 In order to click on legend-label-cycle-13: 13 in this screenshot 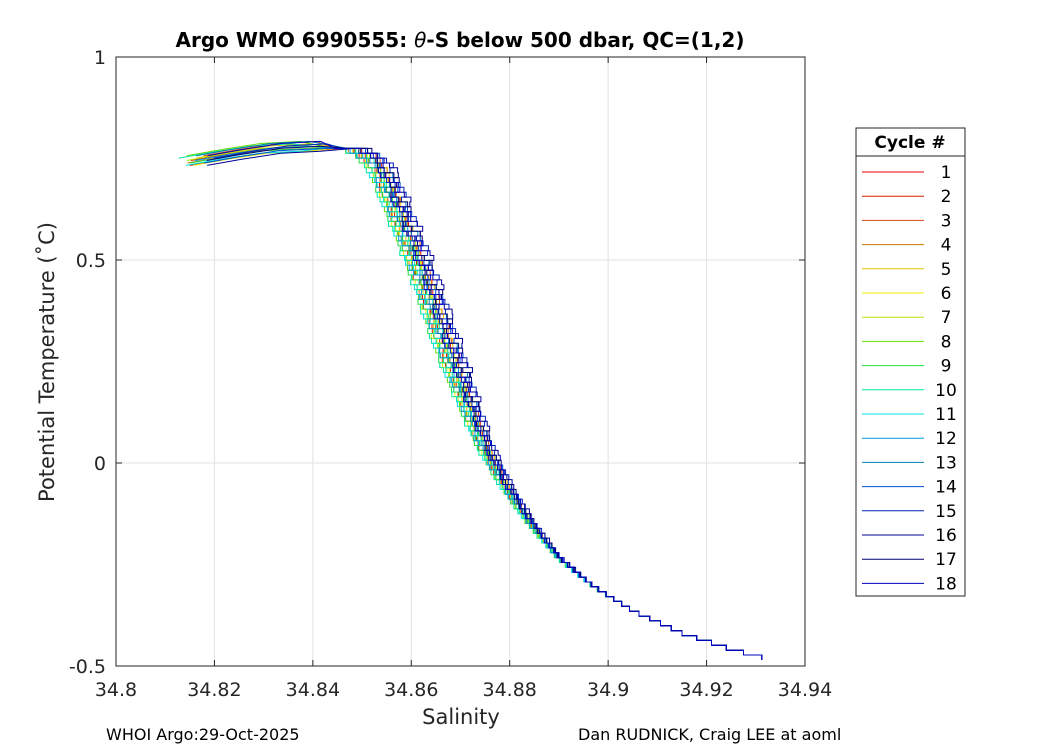, I will do `click(946, 463)`.